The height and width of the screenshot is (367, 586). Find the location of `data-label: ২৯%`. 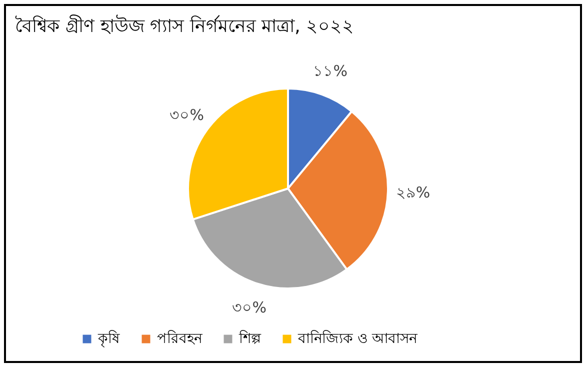

data-label: ২৯% is located at coordinates (413, 192).